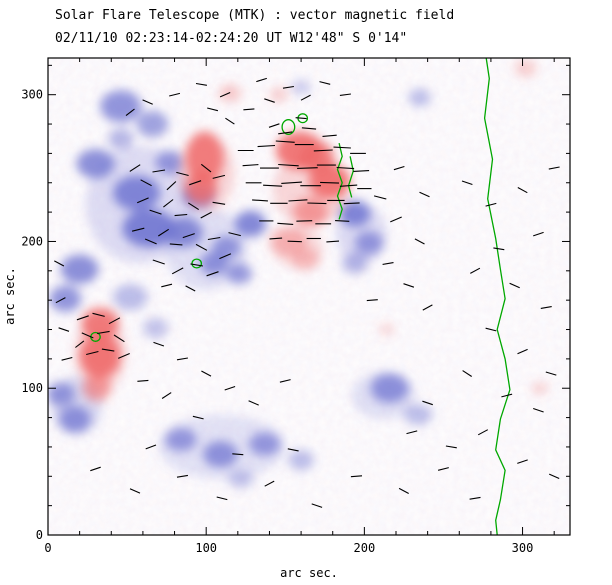  What do you see at coordinates (32, 388) in the screenshot?
I see `y-tick-label: 100` at bounding box center [32, 388].